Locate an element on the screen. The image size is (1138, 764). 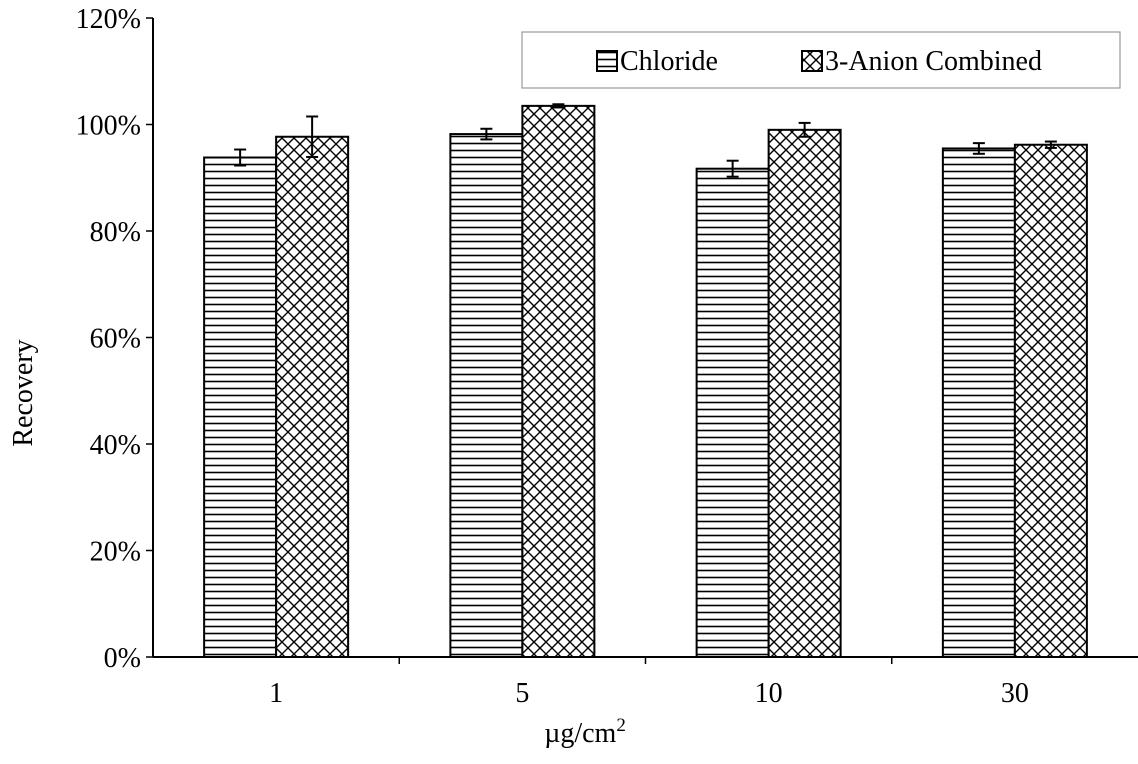
legend: Chloride 3-Anion Combined is located at coordinates (821, 60).